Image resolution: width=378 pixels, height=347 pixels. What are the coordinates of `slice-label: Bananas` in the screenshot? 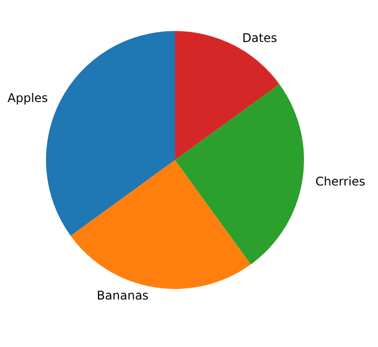 It's located at (122, 295).